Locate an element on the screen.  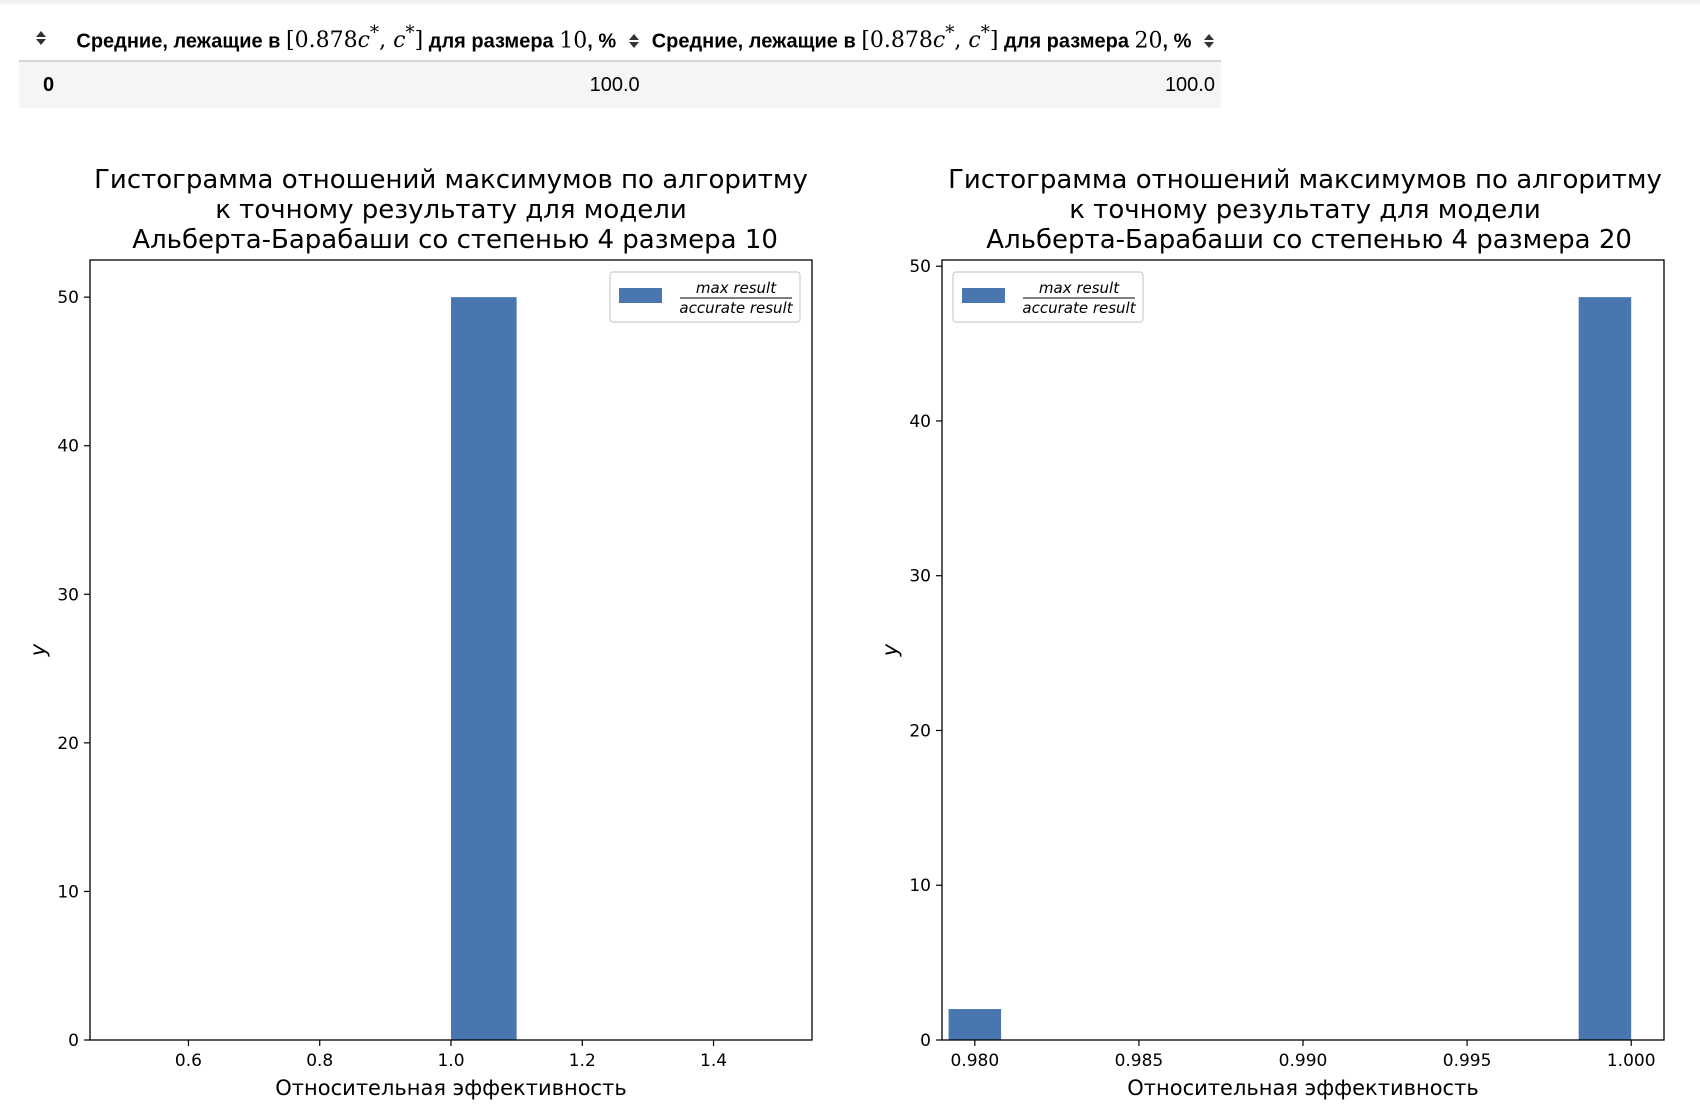
table-row: 0 100.0 100.0 is located at coordinates (620, 84).